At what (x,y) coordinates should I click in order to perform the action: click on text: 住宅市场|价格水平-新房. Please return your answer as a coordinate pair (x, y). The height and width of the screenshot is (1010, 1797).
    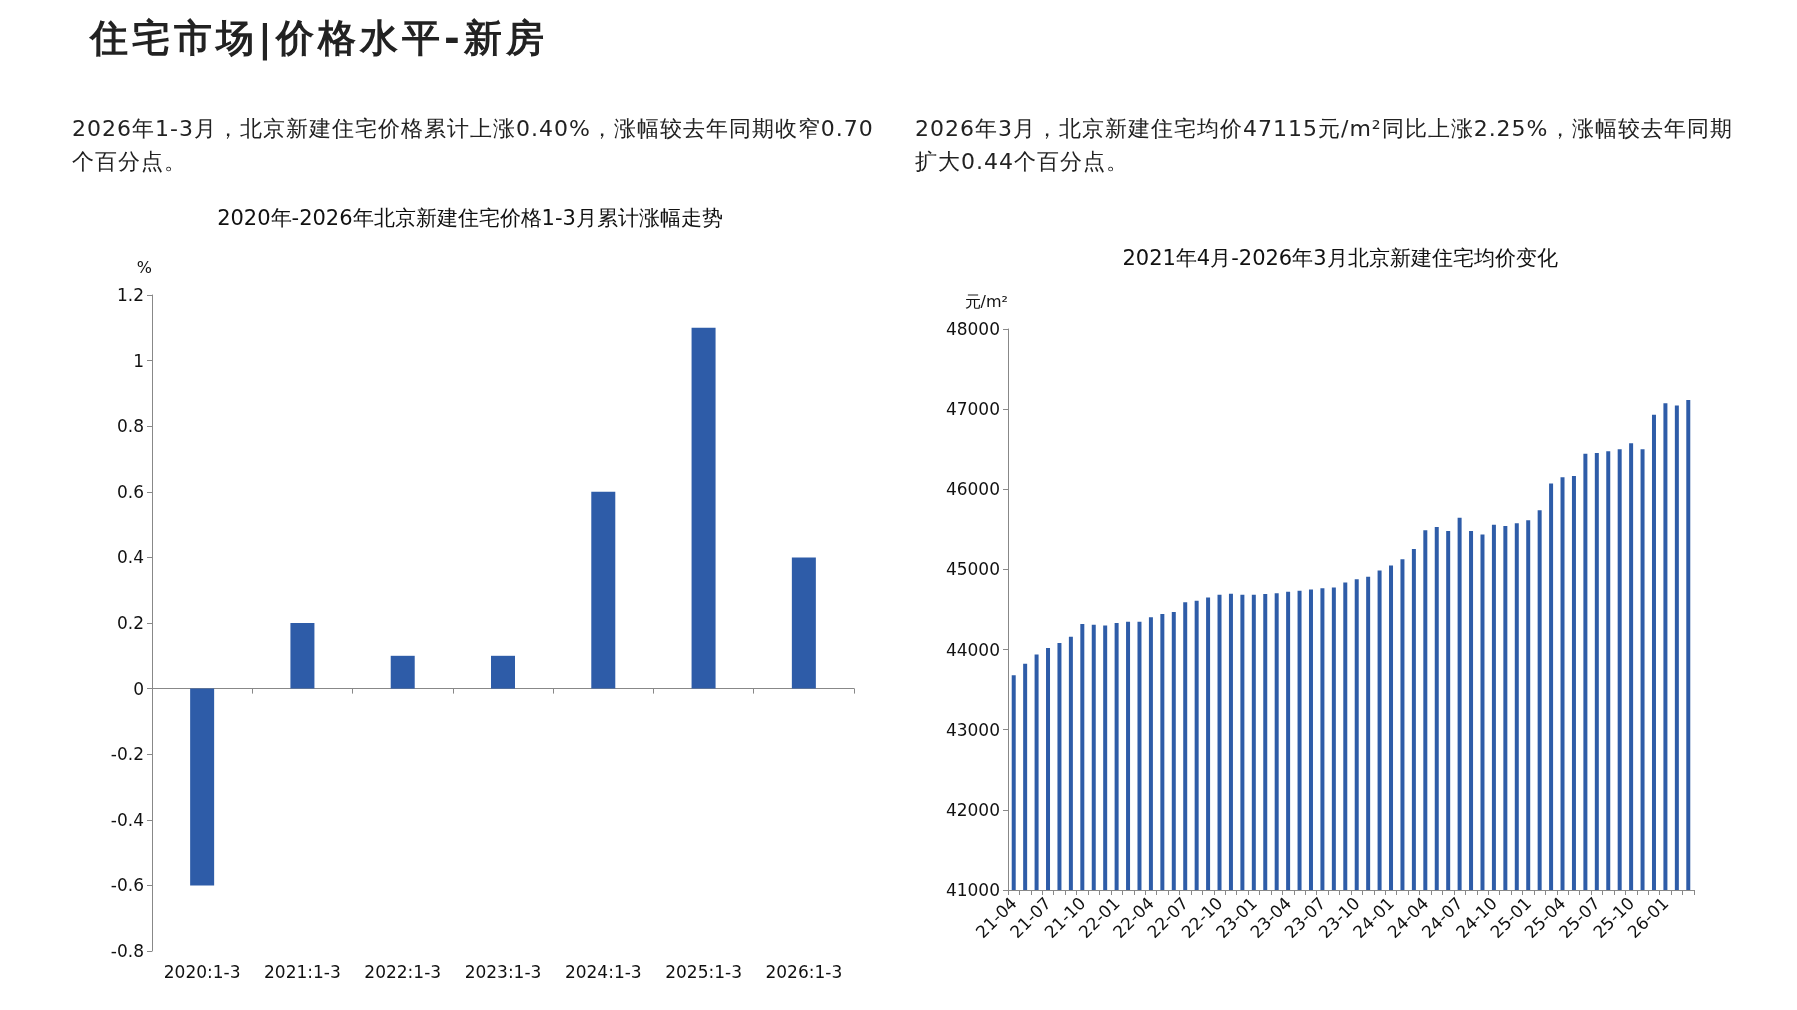
    Looking at the image, I should click on (319, 38).